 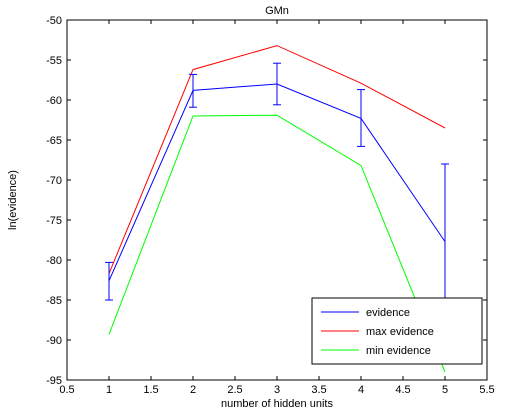 I want to click on x-tick-label: 2.5, so click(x=234, y=390).